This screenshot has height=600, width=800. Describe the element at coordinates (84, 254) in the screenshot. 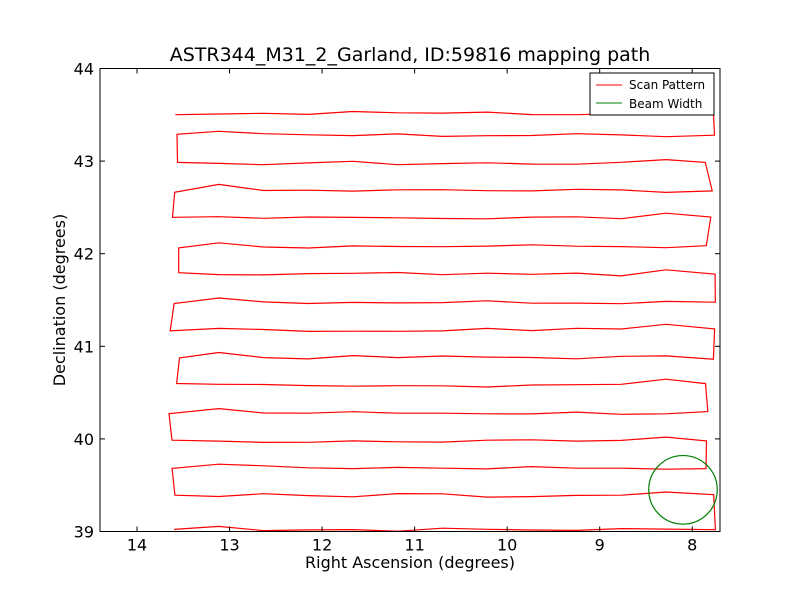

I see `y-tick-label: 42` at that location.